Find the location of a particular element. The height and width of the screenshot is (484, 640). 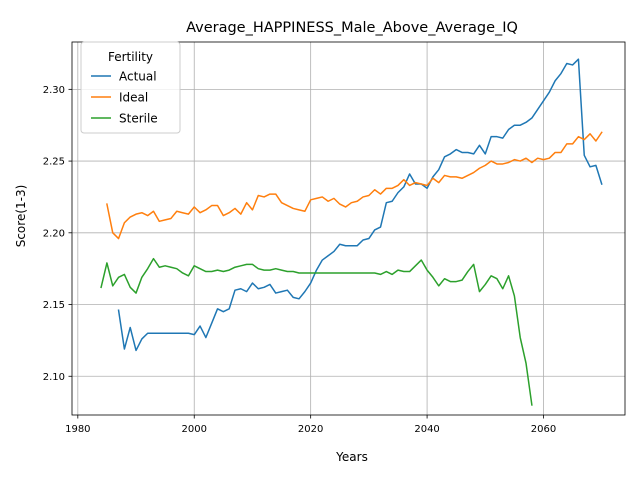

x-axis-label: Years is located at coordinates (351, 457).